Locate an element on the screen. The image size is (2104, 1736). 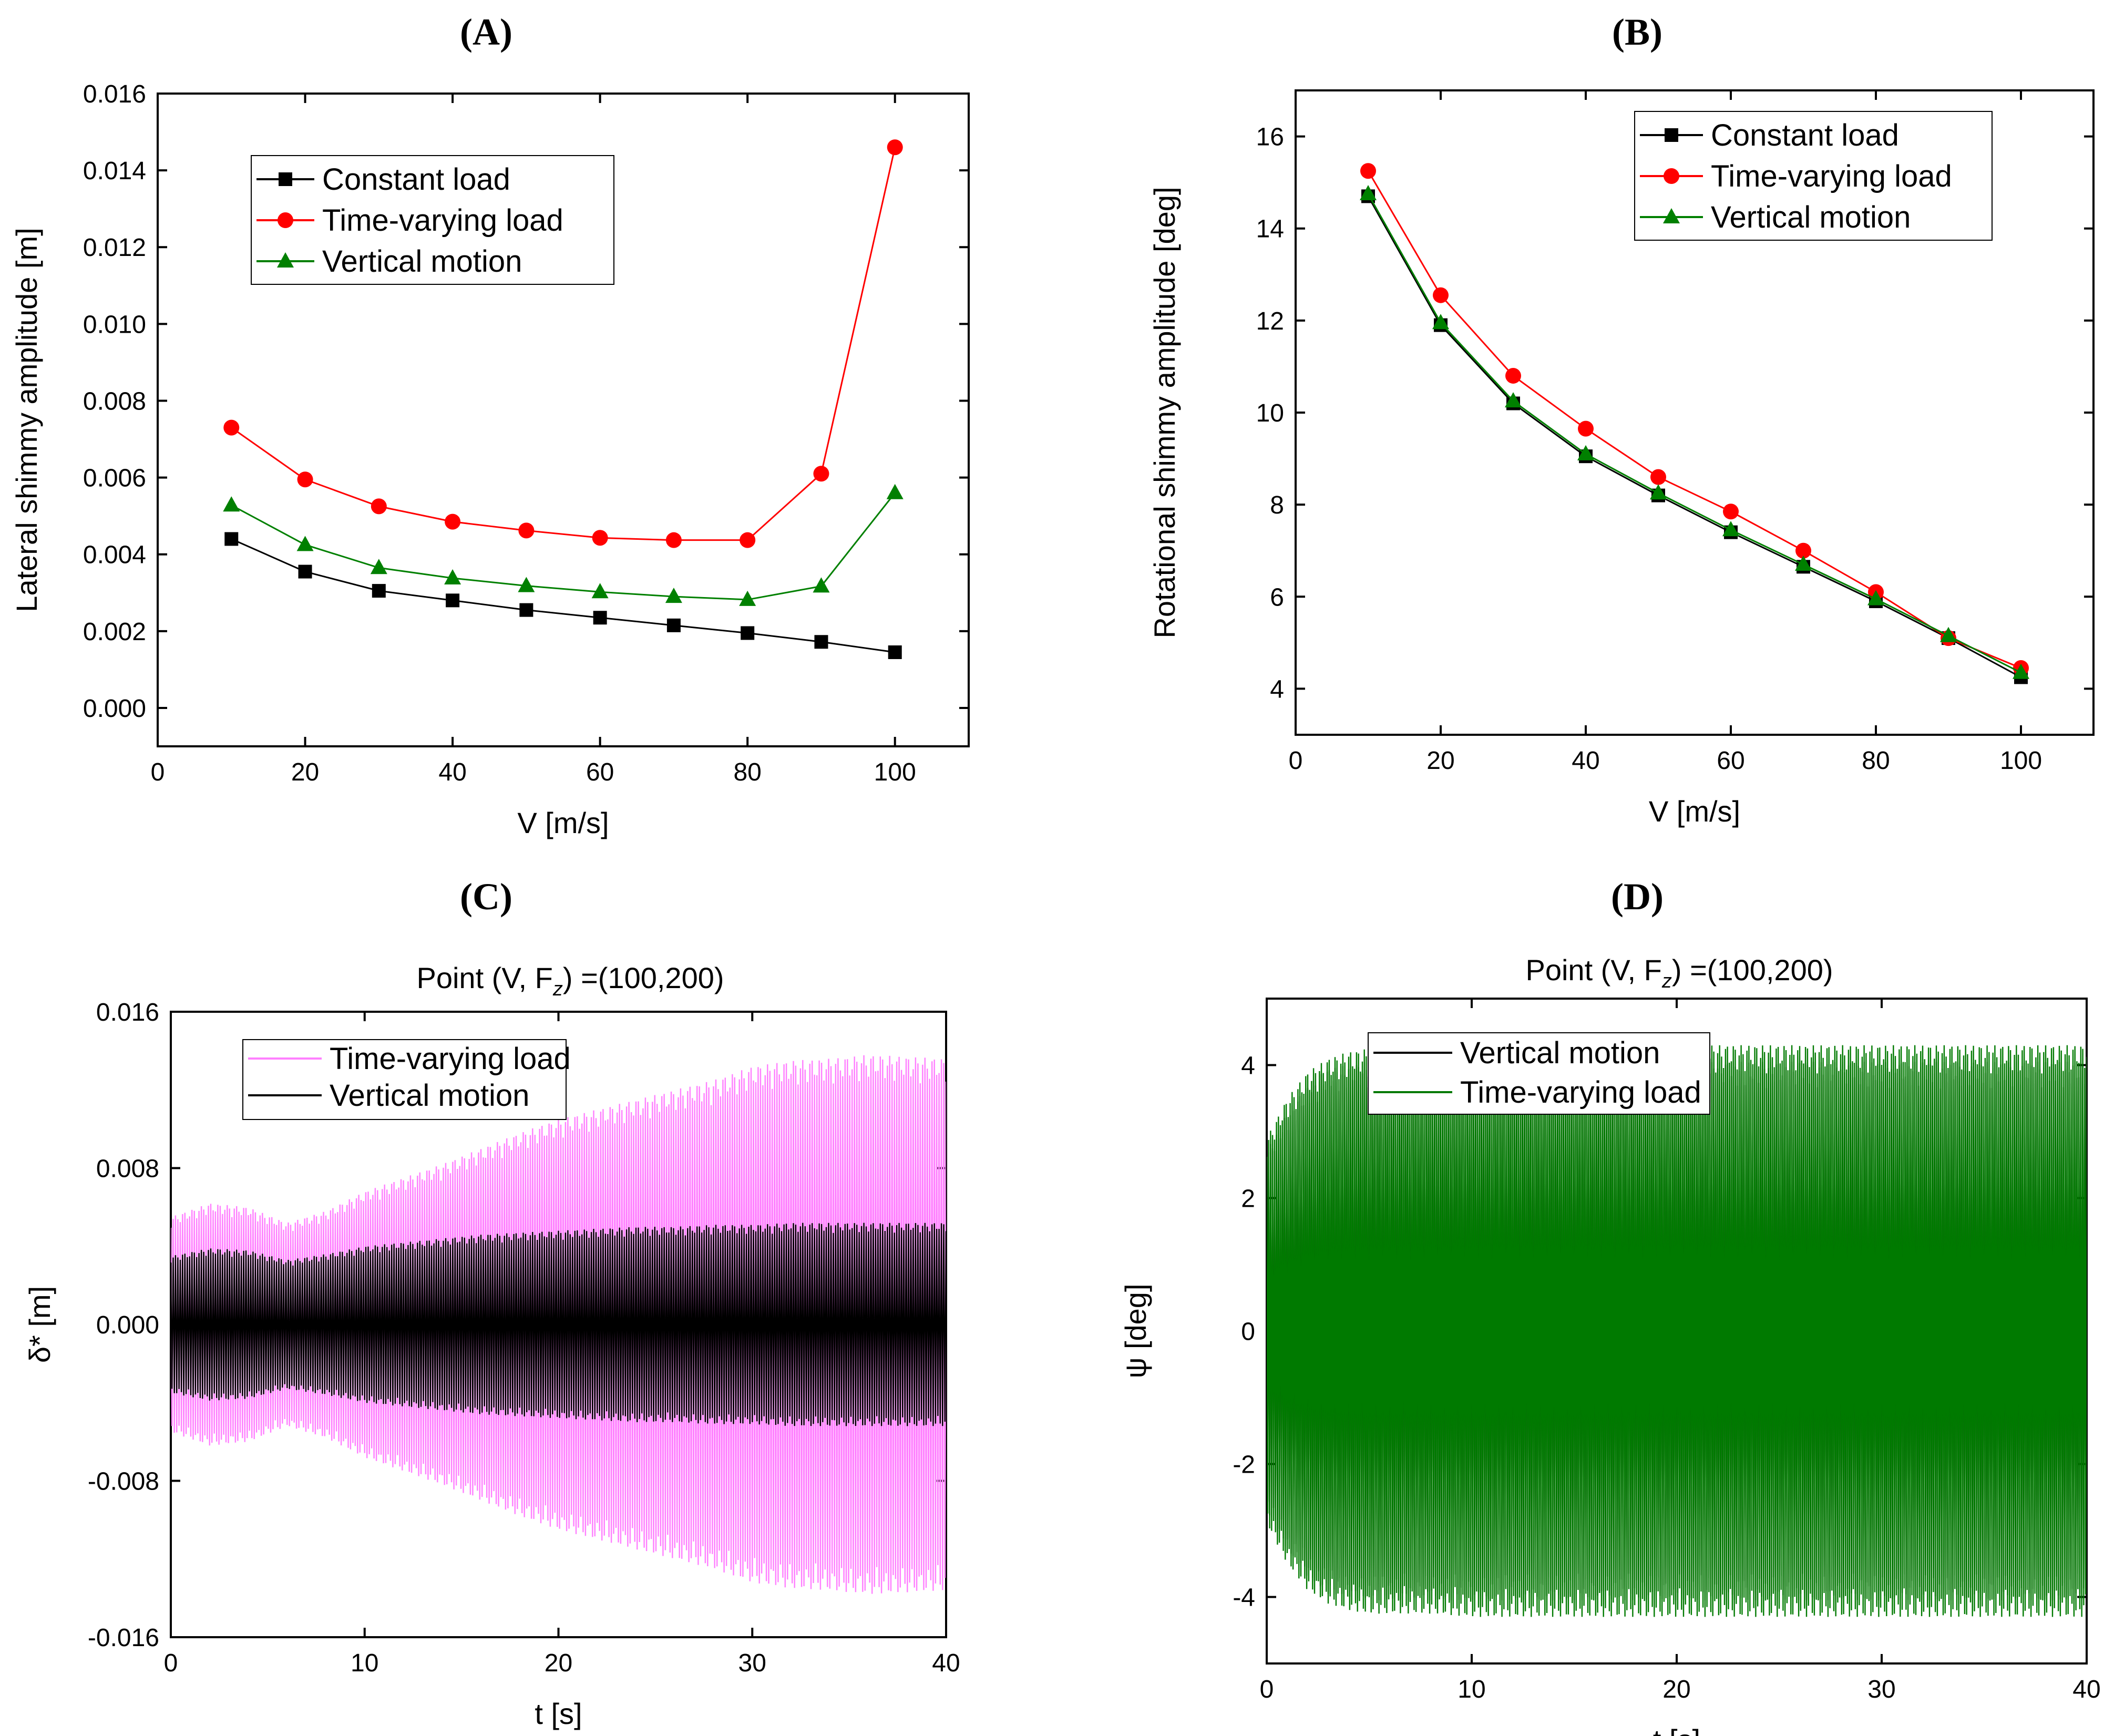
y-tick-label: 6 is located at coordinates (1277, 597).